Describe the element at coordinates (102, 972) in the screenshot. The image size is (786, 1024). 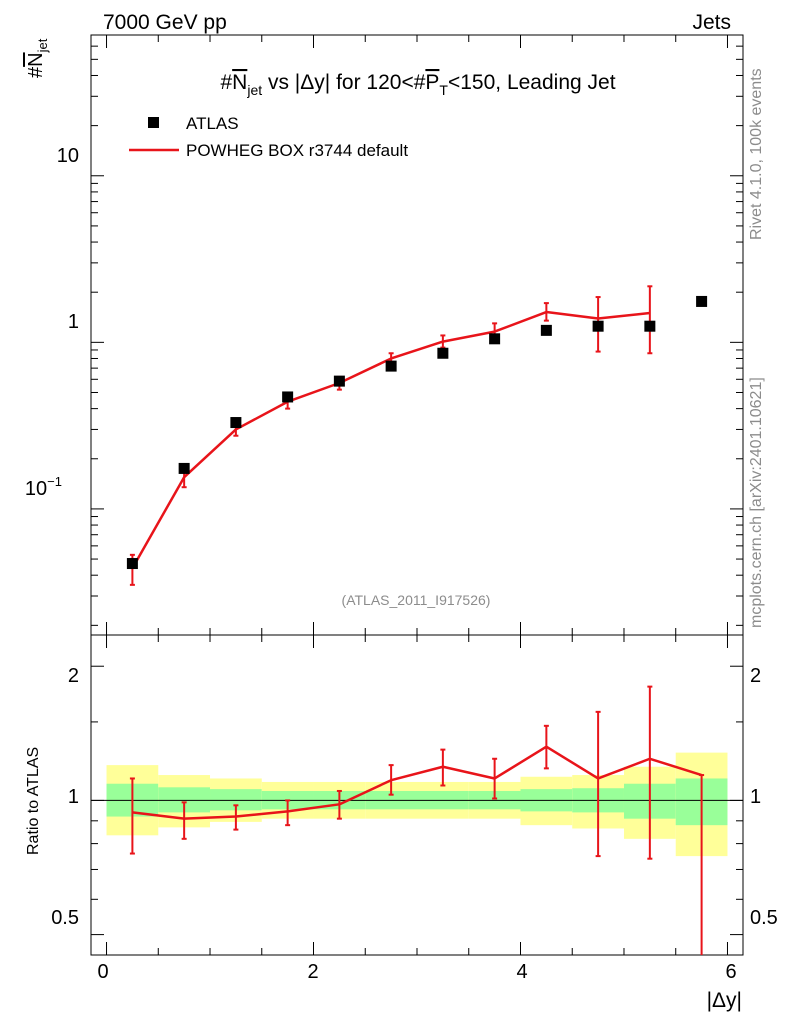
I see `xtick-label-0: 0` at that location.